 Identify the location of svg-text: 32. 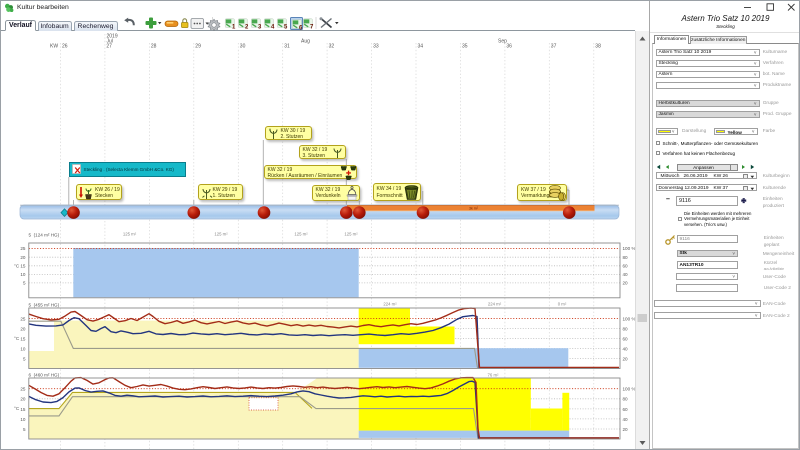
(332, 47).